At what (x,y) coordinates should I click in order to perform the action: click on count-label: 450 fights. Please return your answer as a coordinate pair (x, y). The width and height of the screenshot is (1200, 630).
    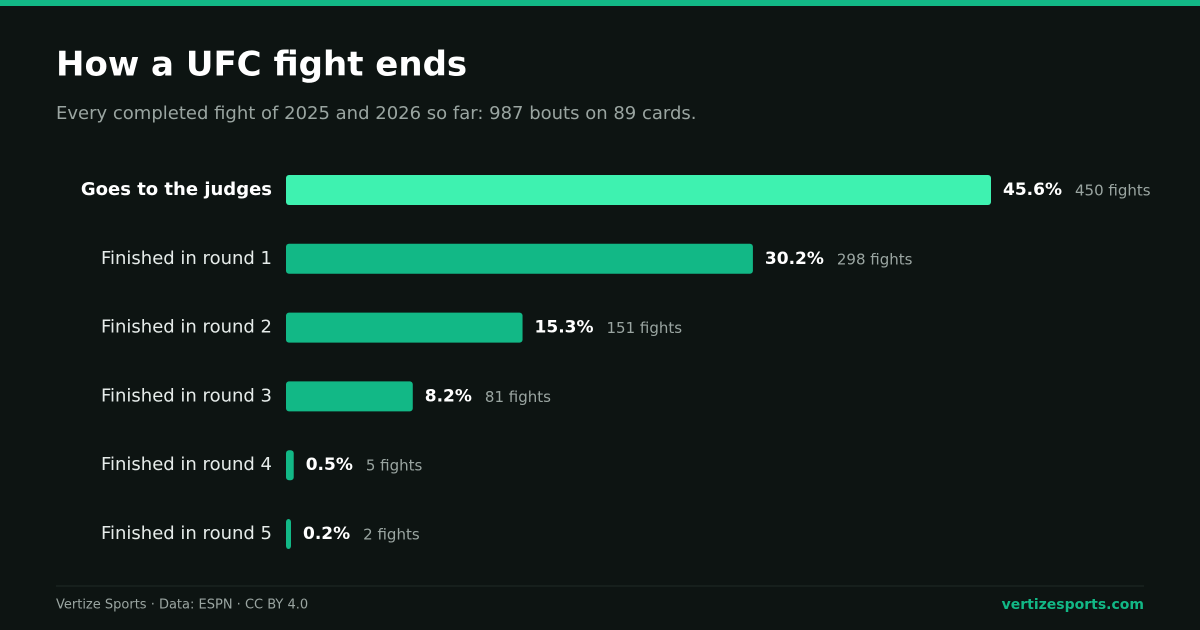
    Looking at the image, I should click on (1113, 191).